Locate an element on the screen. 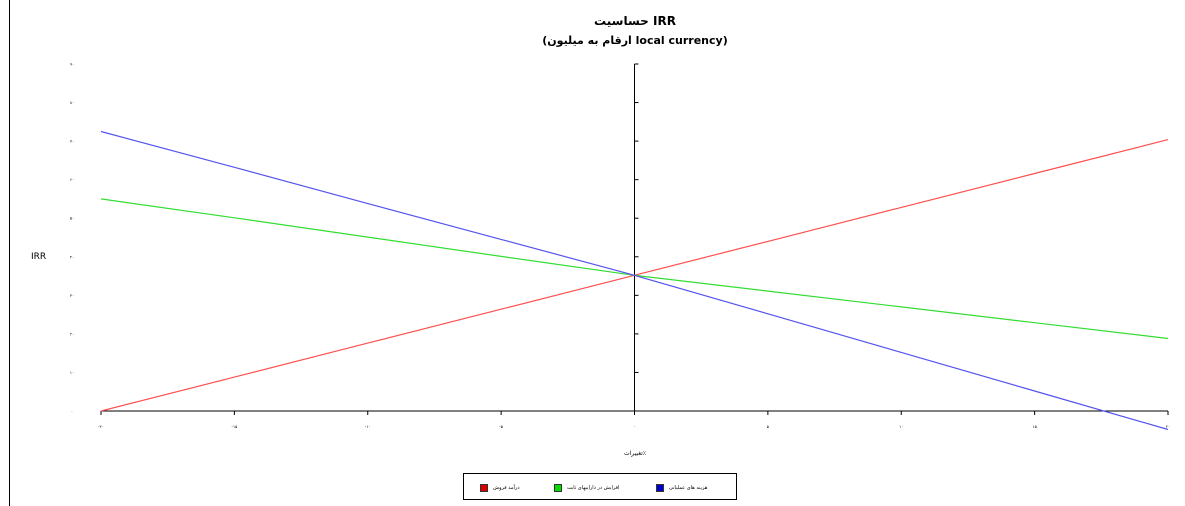 The width and height of the screenshot is (1185, 506). chart-subtitle: (ارقام به میلیون local currency) is located at coordinates (635, 40).